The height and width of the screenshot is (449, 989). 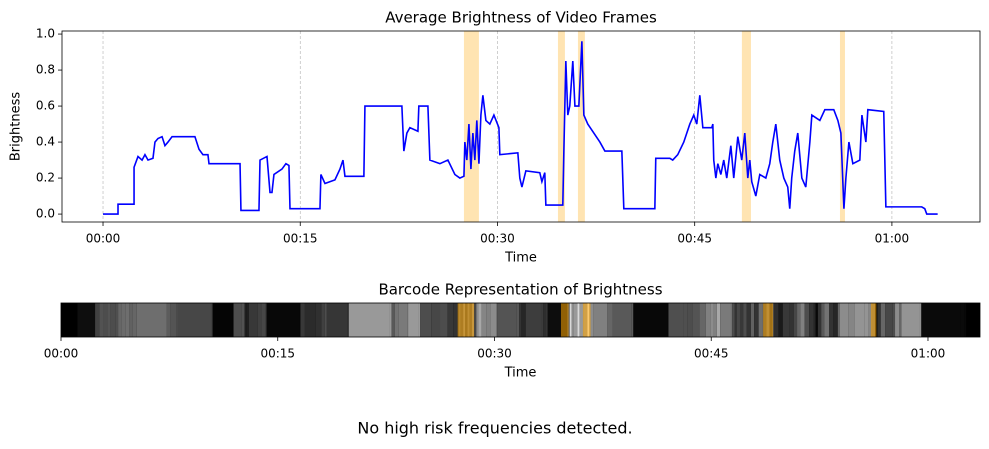 What do you see at coordinates (494, 428) in the screenshot?
I see `status-message: No high risk frequencies detected.` at bounding box center [494, 428].